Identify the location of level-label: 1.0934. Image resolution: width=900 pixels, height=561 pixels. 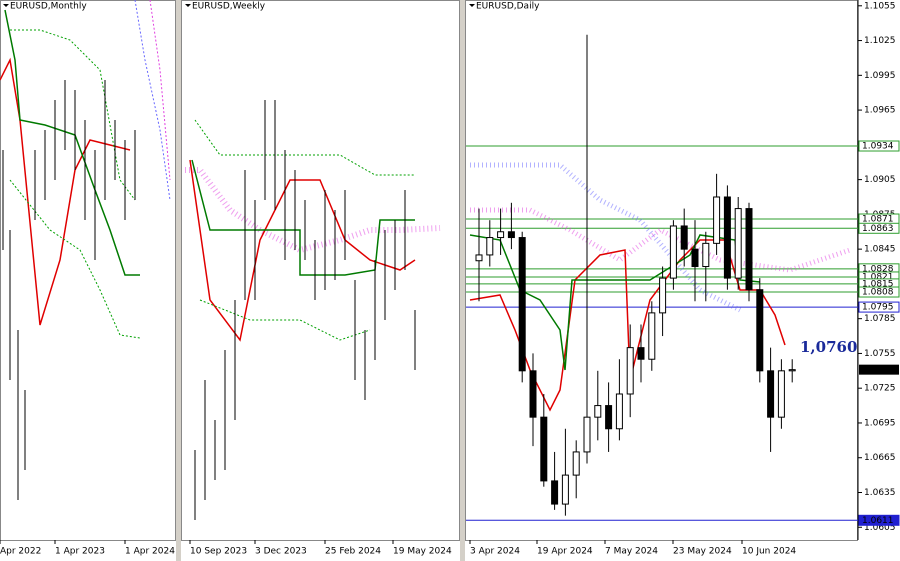
(878, 147).